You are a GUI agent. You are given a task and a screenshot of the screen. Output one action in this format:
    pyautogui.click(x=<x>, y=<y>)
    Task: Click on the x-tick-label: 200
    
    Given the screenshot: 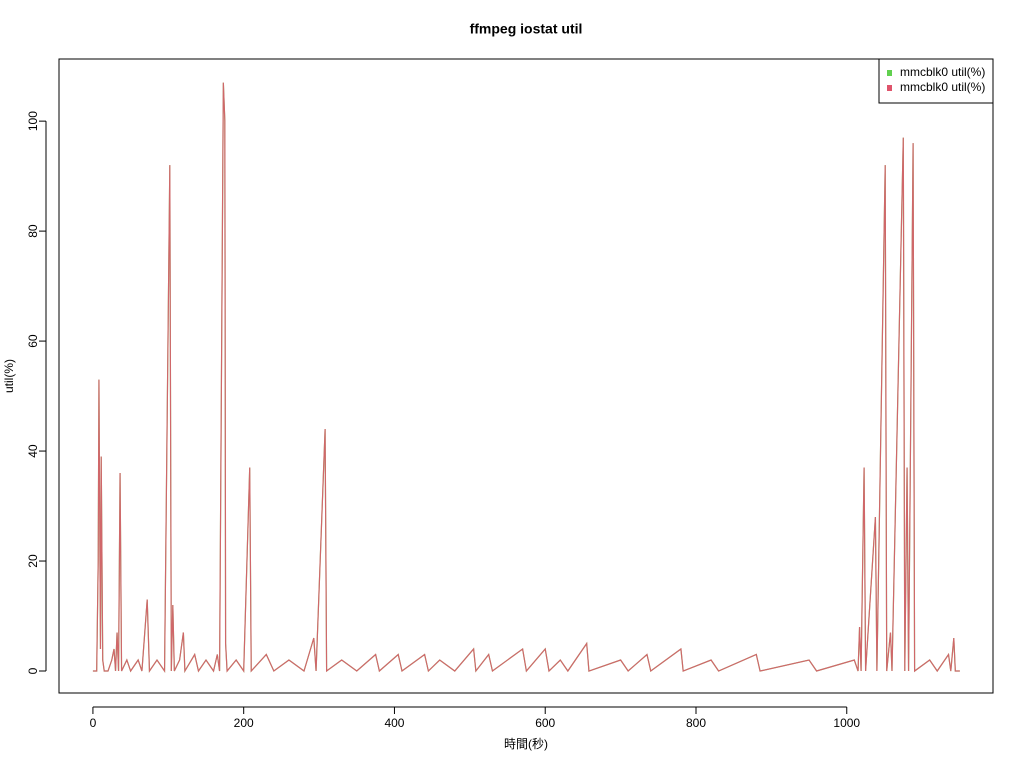 What is the action you would take?
    pyautogui.click(x=244, y=723)
    